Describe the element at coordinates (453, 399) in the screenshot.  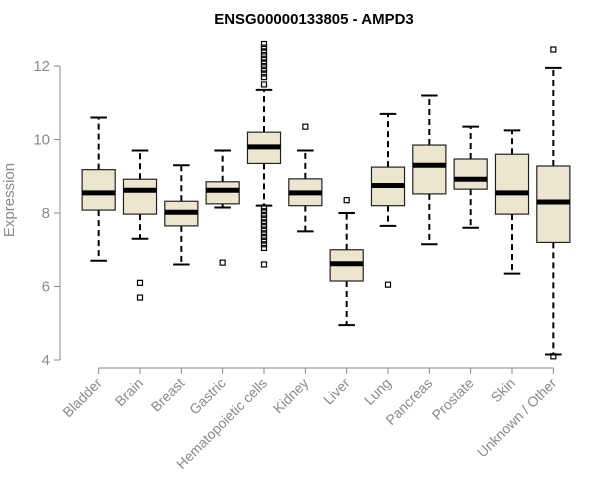
I see `x-tick-label: Prostate` at that location.